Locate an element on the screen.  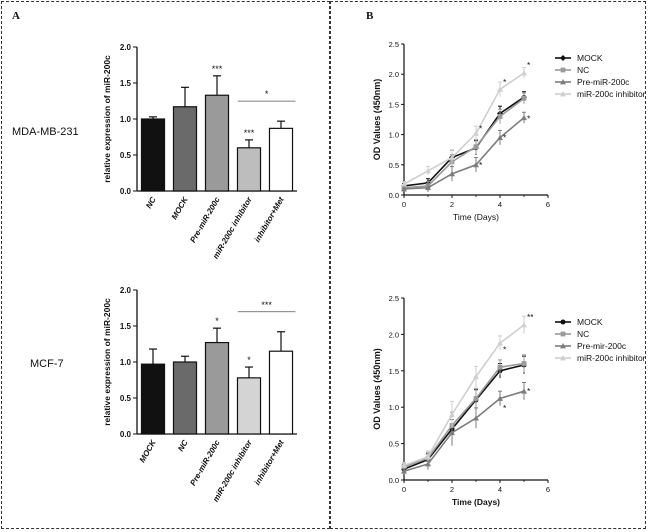
legend-label: Pre-mir-200c is located at coordinates (602, 346).